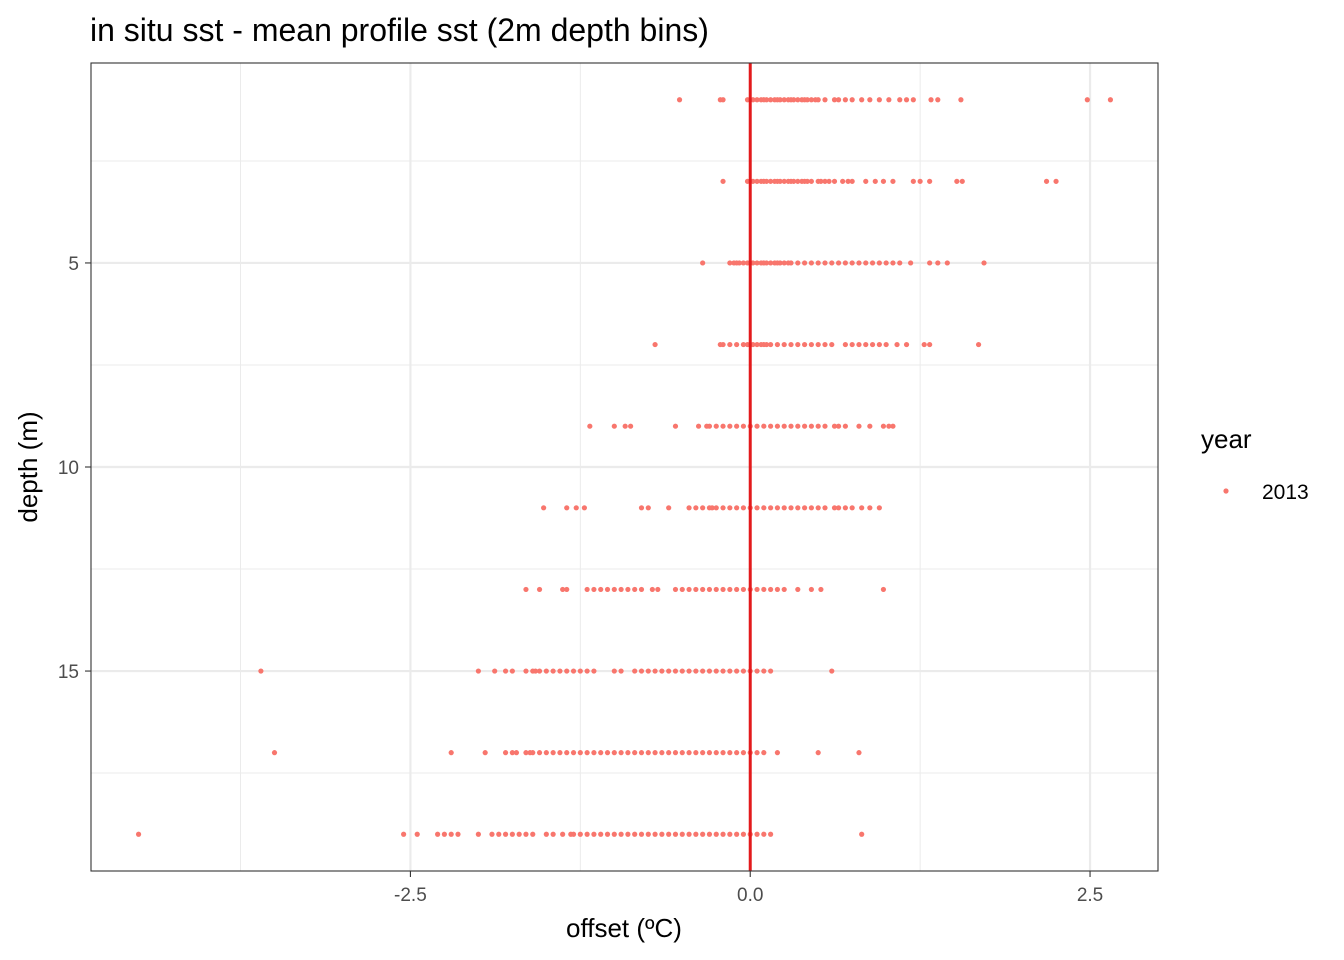 The width and height of the screenshot is (1344, 960). I want to click on y-axis: 5 10 15, so click(74, 468).